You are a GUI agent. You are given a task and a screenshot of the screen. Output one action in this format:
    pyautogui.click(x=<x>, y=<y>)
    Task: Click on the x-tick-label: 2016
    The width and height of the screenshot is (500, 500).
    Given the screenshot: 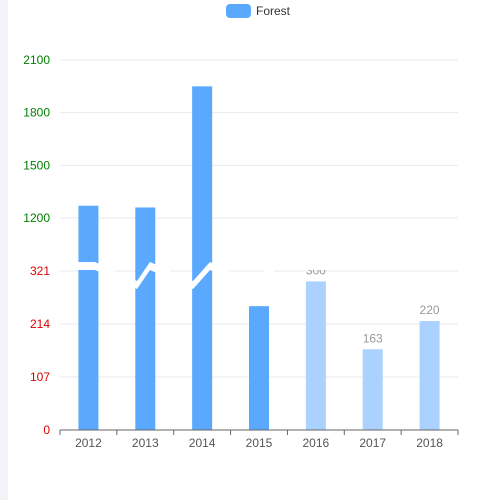 What is the action you would take?
    pyautogui.click(x=316, y=443)
    